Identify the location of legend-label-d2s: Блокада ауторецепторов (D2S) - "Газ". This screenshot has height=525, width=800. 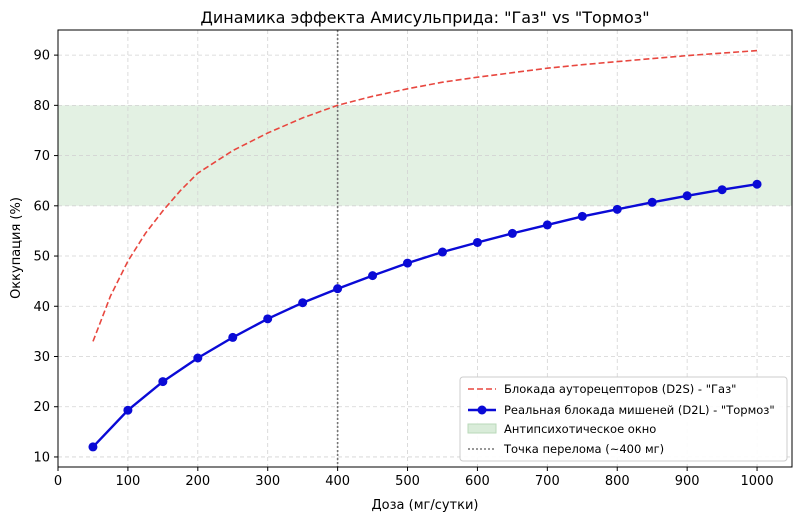
(620, 389).